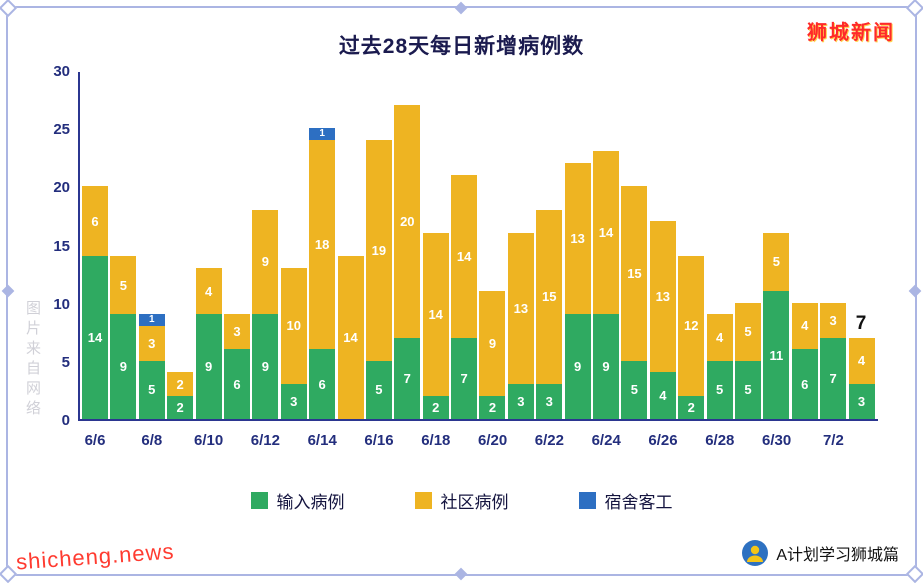 The image size is (923, 583). I want to click on watermark-bottom-left: shicheng.news, so click(95, 556).